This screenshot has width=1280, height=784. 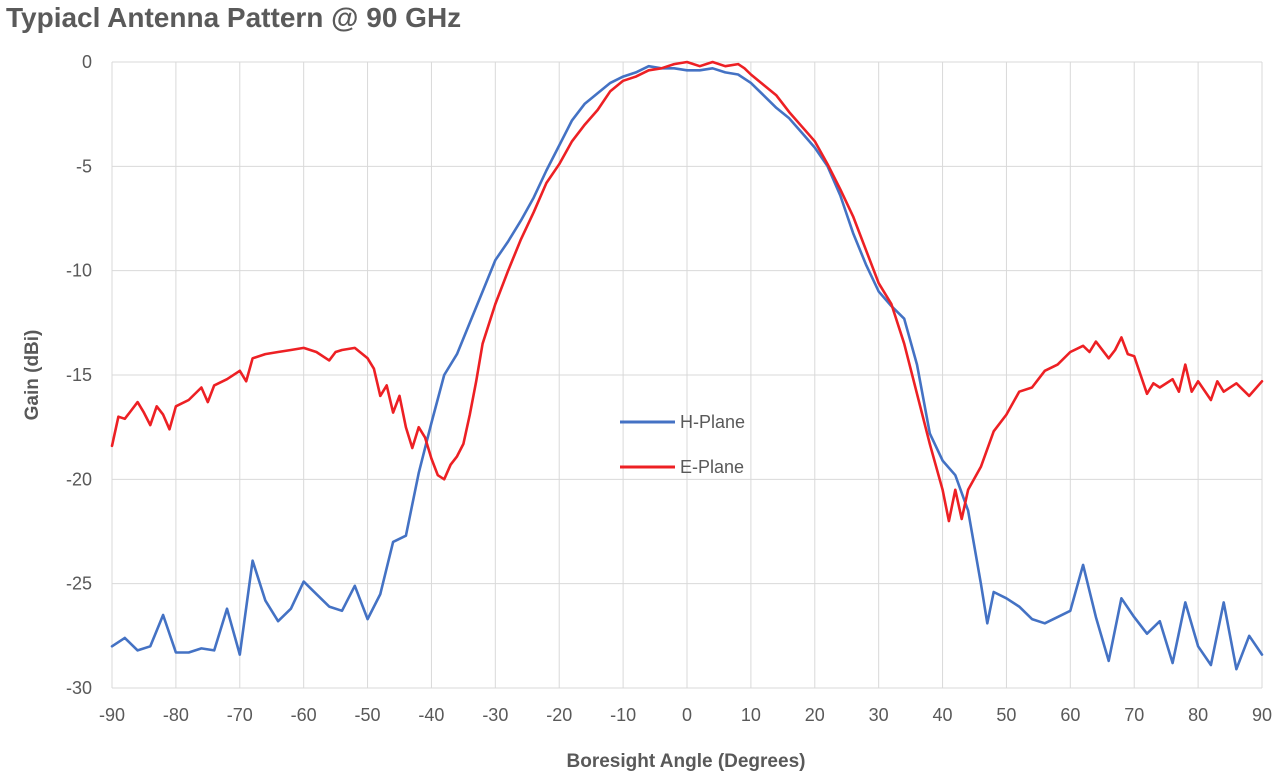 What do you see at coordinates (79, 584) in the screenshot?
I see `y-tick-label: -25` at bounding box center [79, 584].